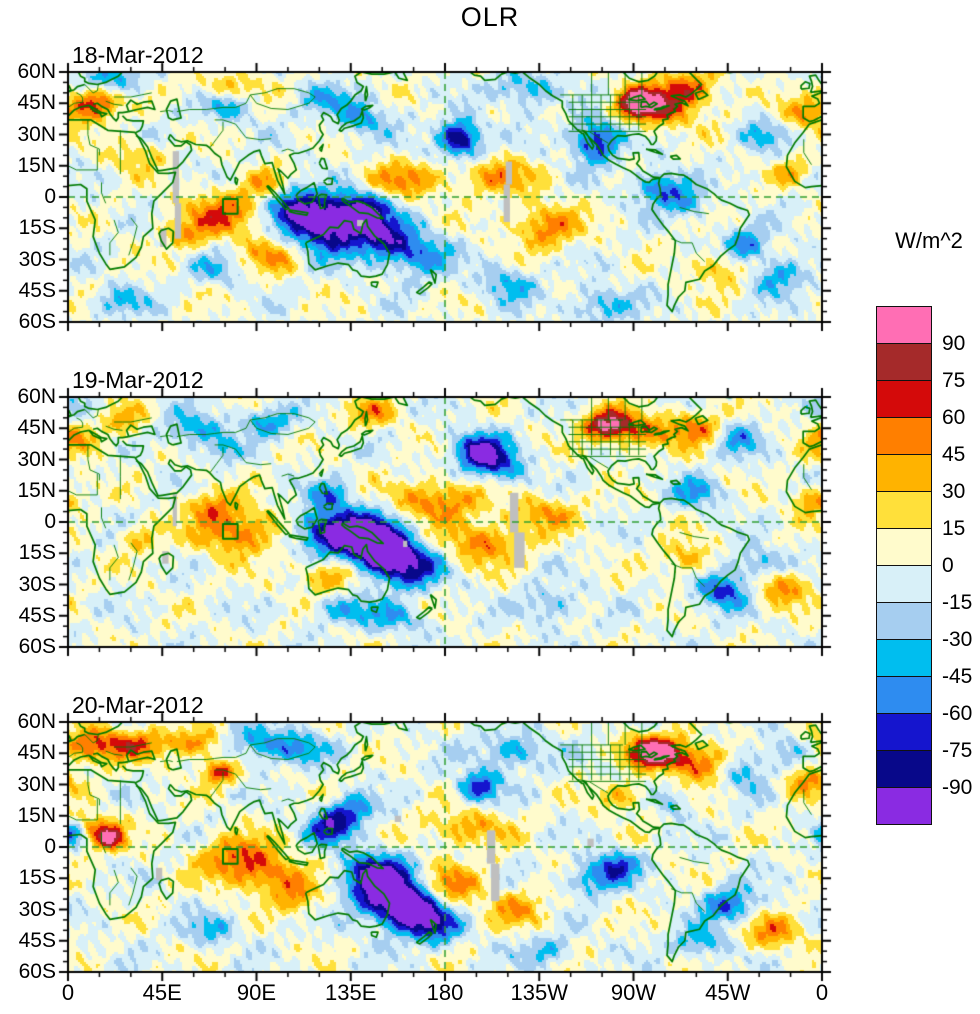 Image resolution: width=980 pixels, height=1014 pixels. What do you see at coordinates (37, 909) in the screenshot?
I see `y-tick-label-panel3-30S: 30S` at bounding box center [37, 909].